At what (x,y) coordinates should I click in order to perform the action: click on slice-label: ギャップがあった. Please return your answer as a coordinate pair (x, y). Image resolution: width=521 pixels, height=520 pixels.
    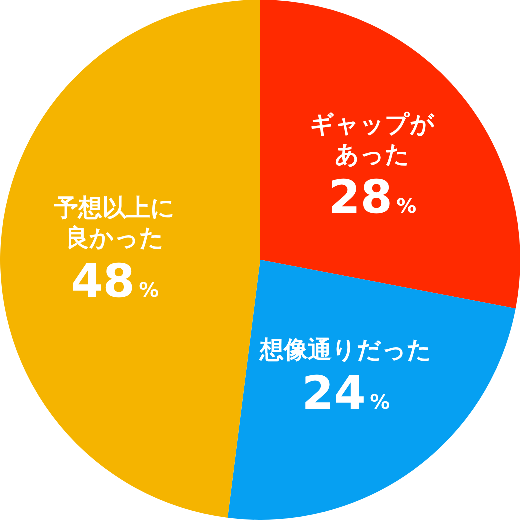
    Looking at the image, I should click on (373, 139).